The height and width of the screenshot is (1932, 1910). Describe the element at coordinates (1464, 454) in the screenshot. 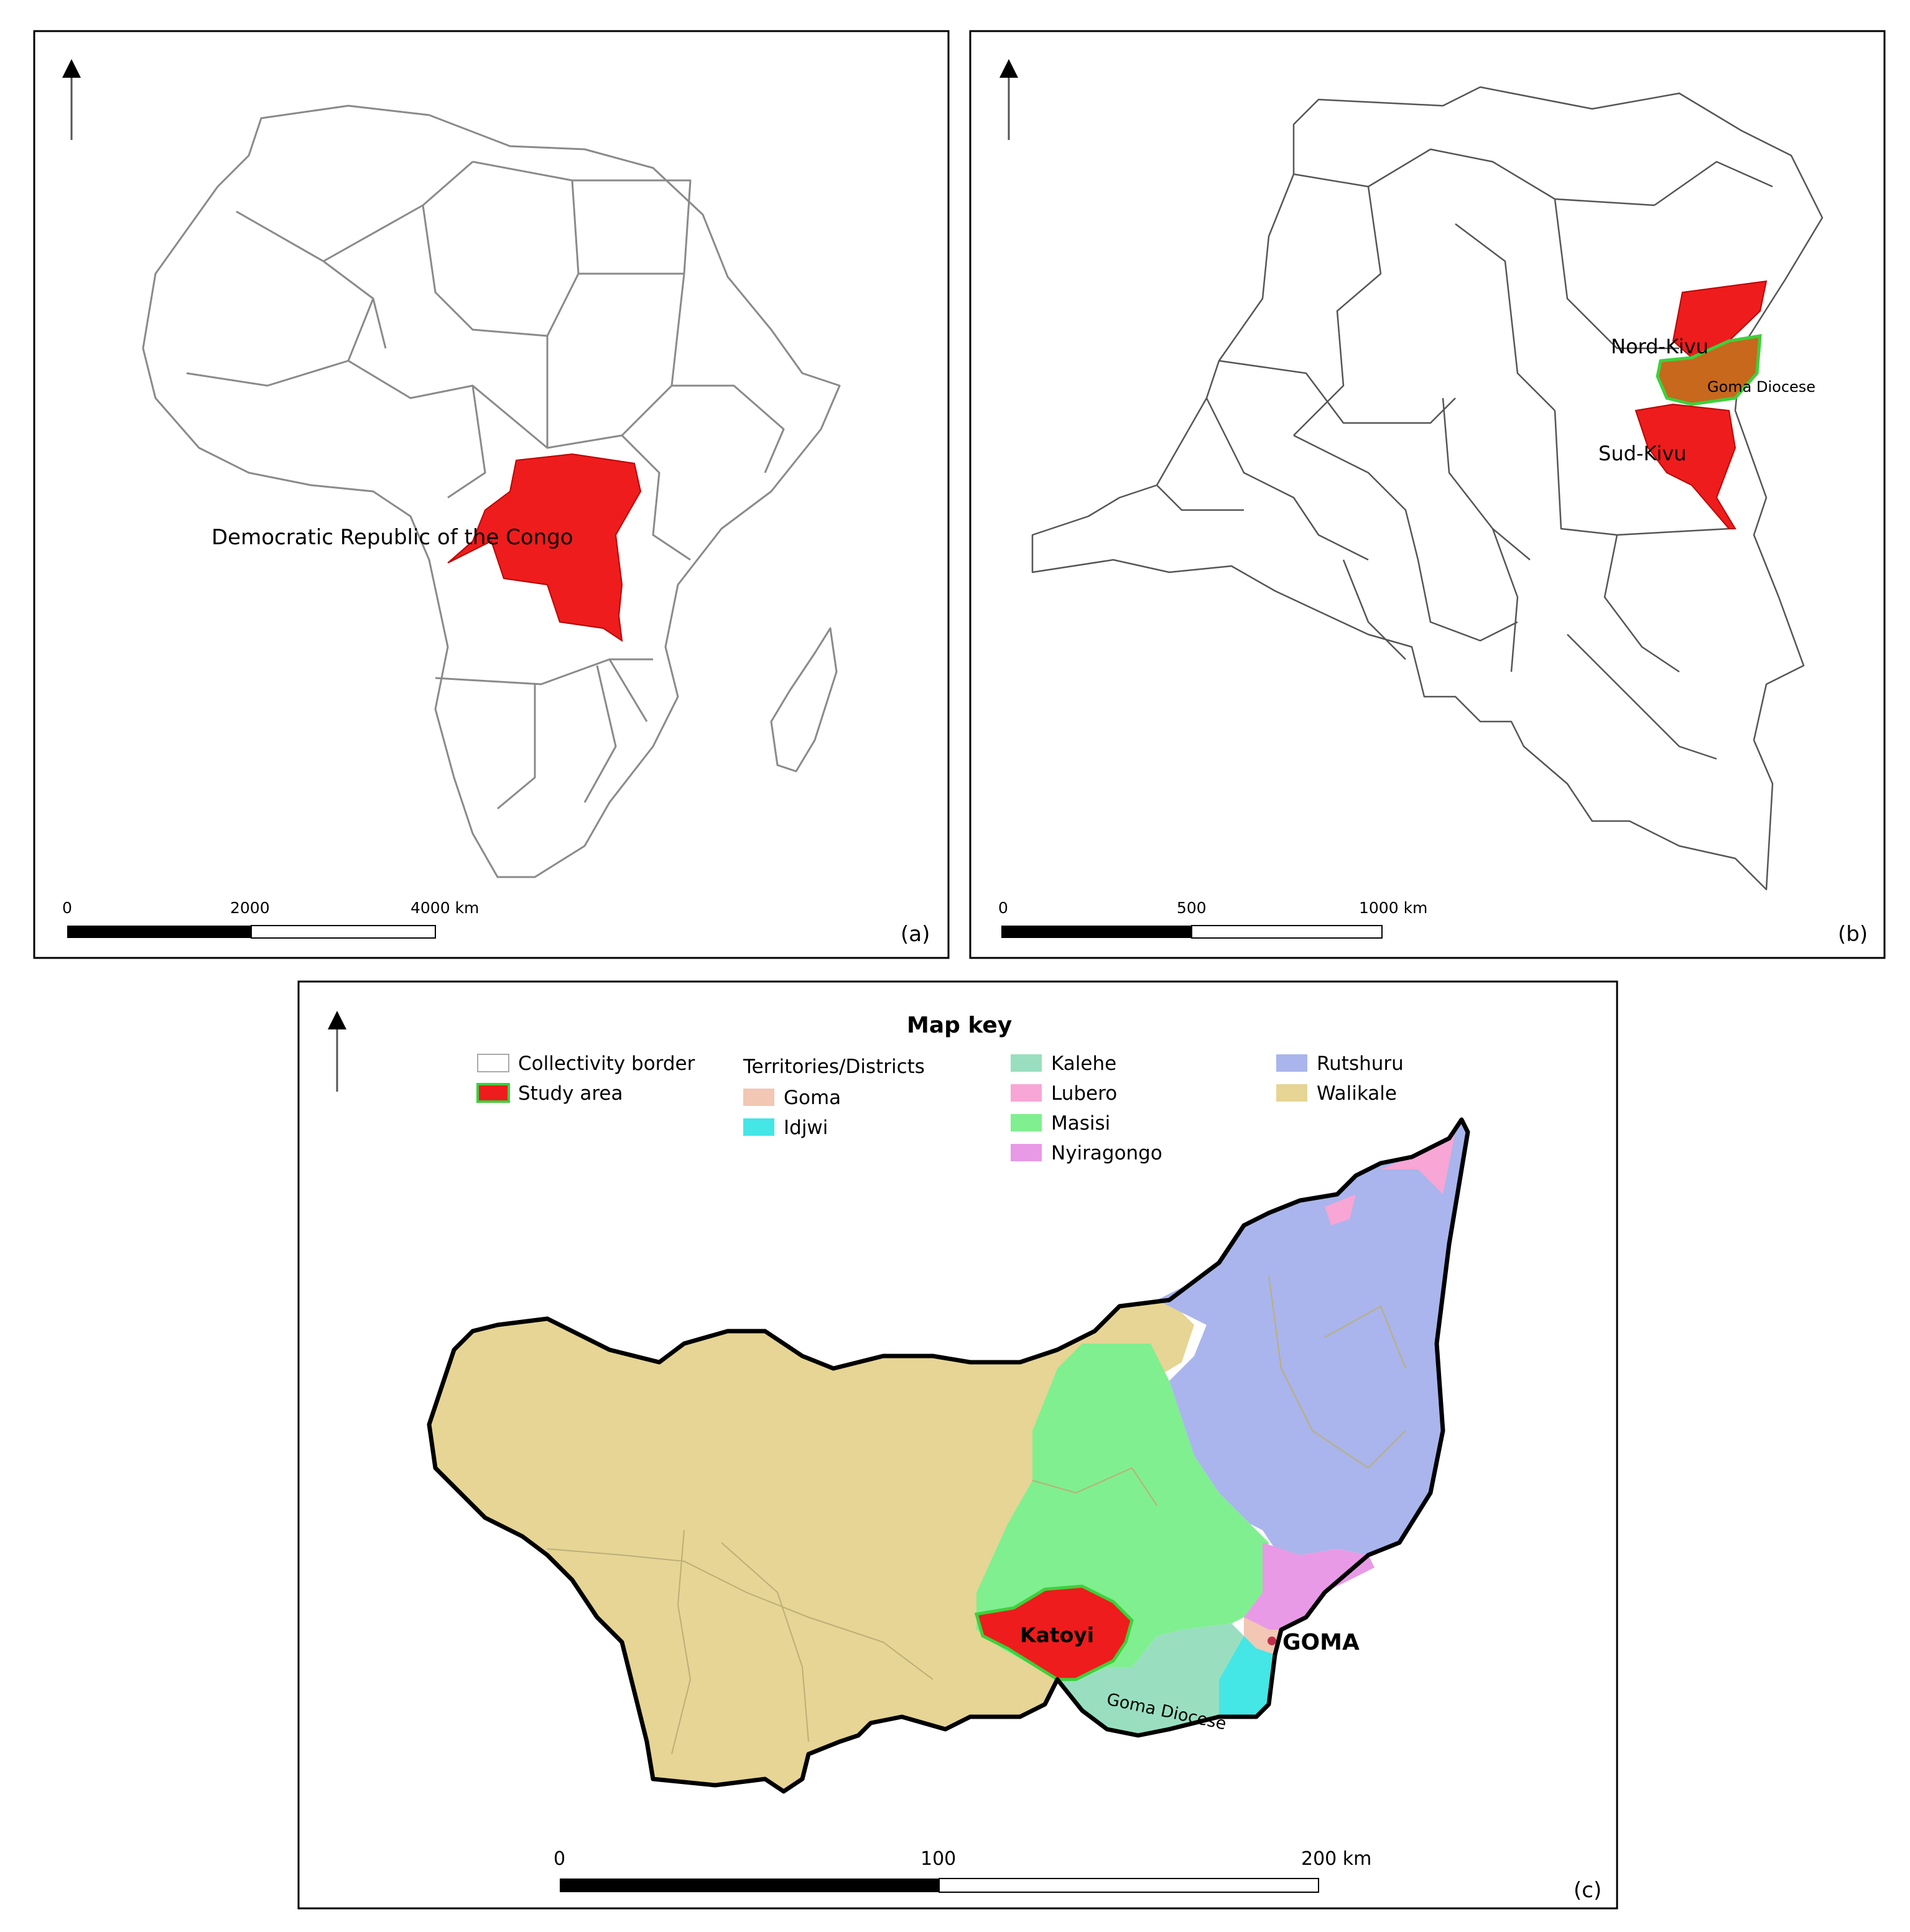

I see `drc-province-borders` at that location.